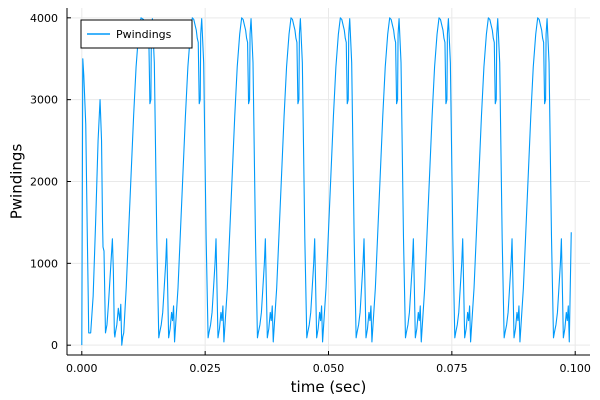  Describe the element at coordinates (17, 182) in the screenshot. I see `y-axis-label: Pwindings` at that location.